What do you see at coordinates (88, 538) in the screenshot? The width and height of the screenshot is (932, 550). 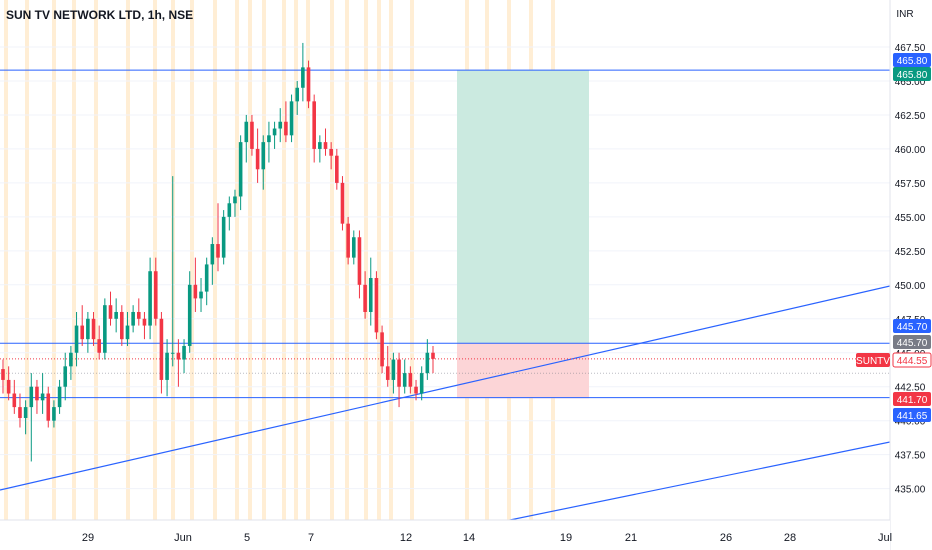 I see `x-tick-label: 29` at bounding box center [88, 538].